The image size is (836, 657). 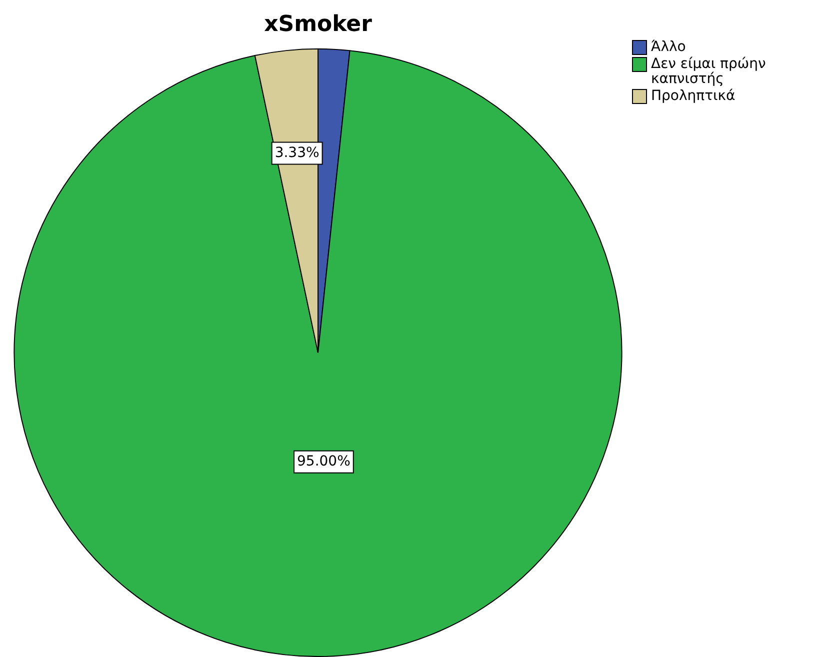 What do you see at coordinates (297, 152) in the screenshot?
I see `data-label: 3.33%` at bounding box center [297, 152].